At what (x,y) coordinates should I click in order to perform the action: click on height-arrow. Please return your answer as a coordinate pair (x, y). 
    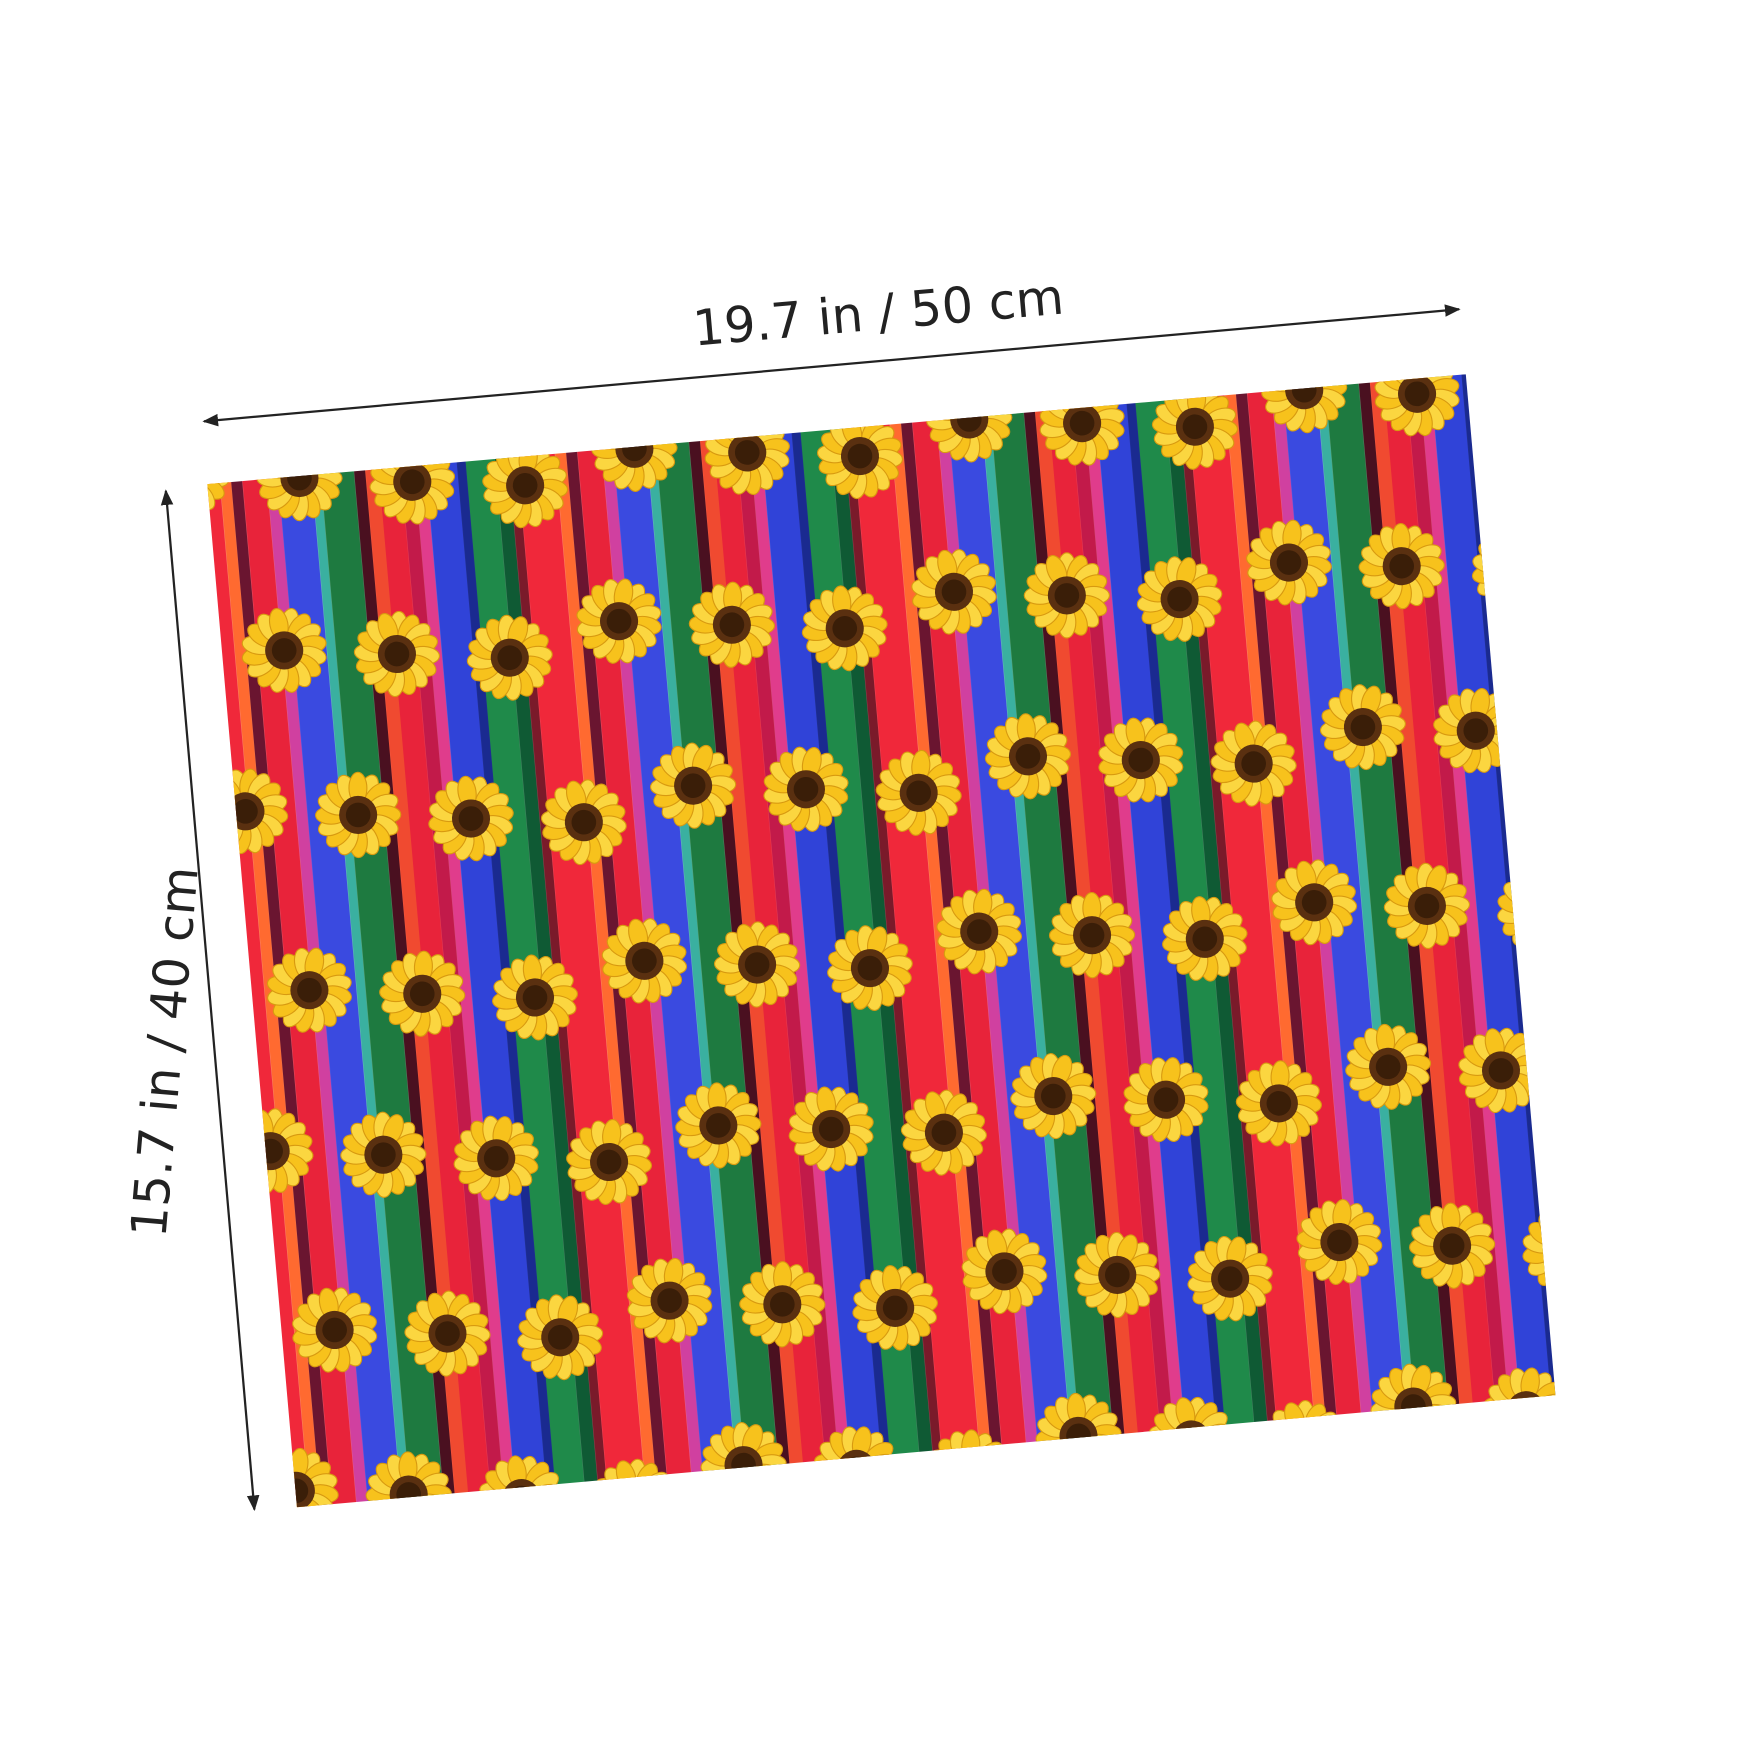
    Looking at the image, I should click on (210, 1000).